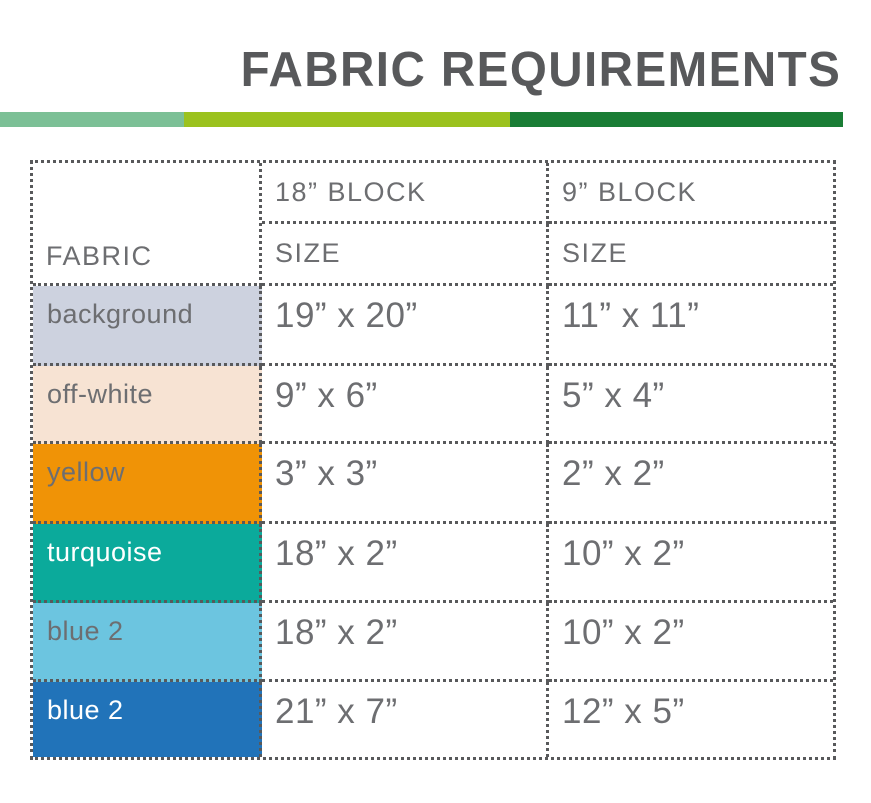 This screenshot has width=871, height=803. What do you see at coordinates (92, 119) in the screenshot?
I see `accent-bar-segment-sage` at bounding box center [92, 119].